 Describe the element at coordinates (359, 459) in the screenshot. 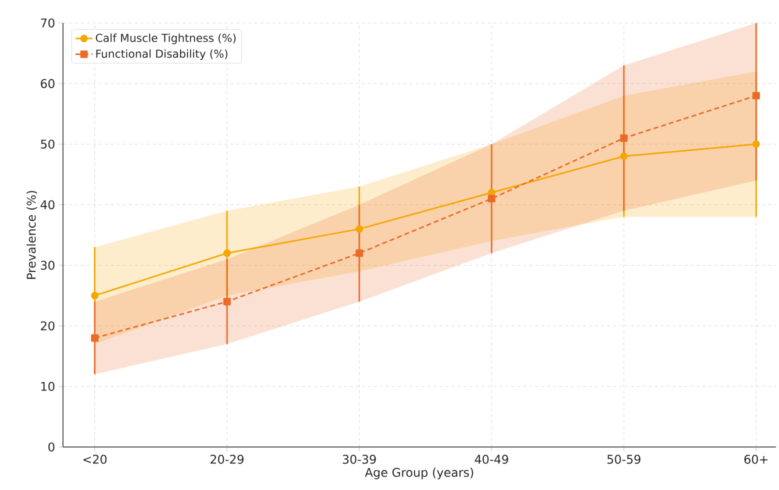

I see `x-tick-label: 30-39` at that location.